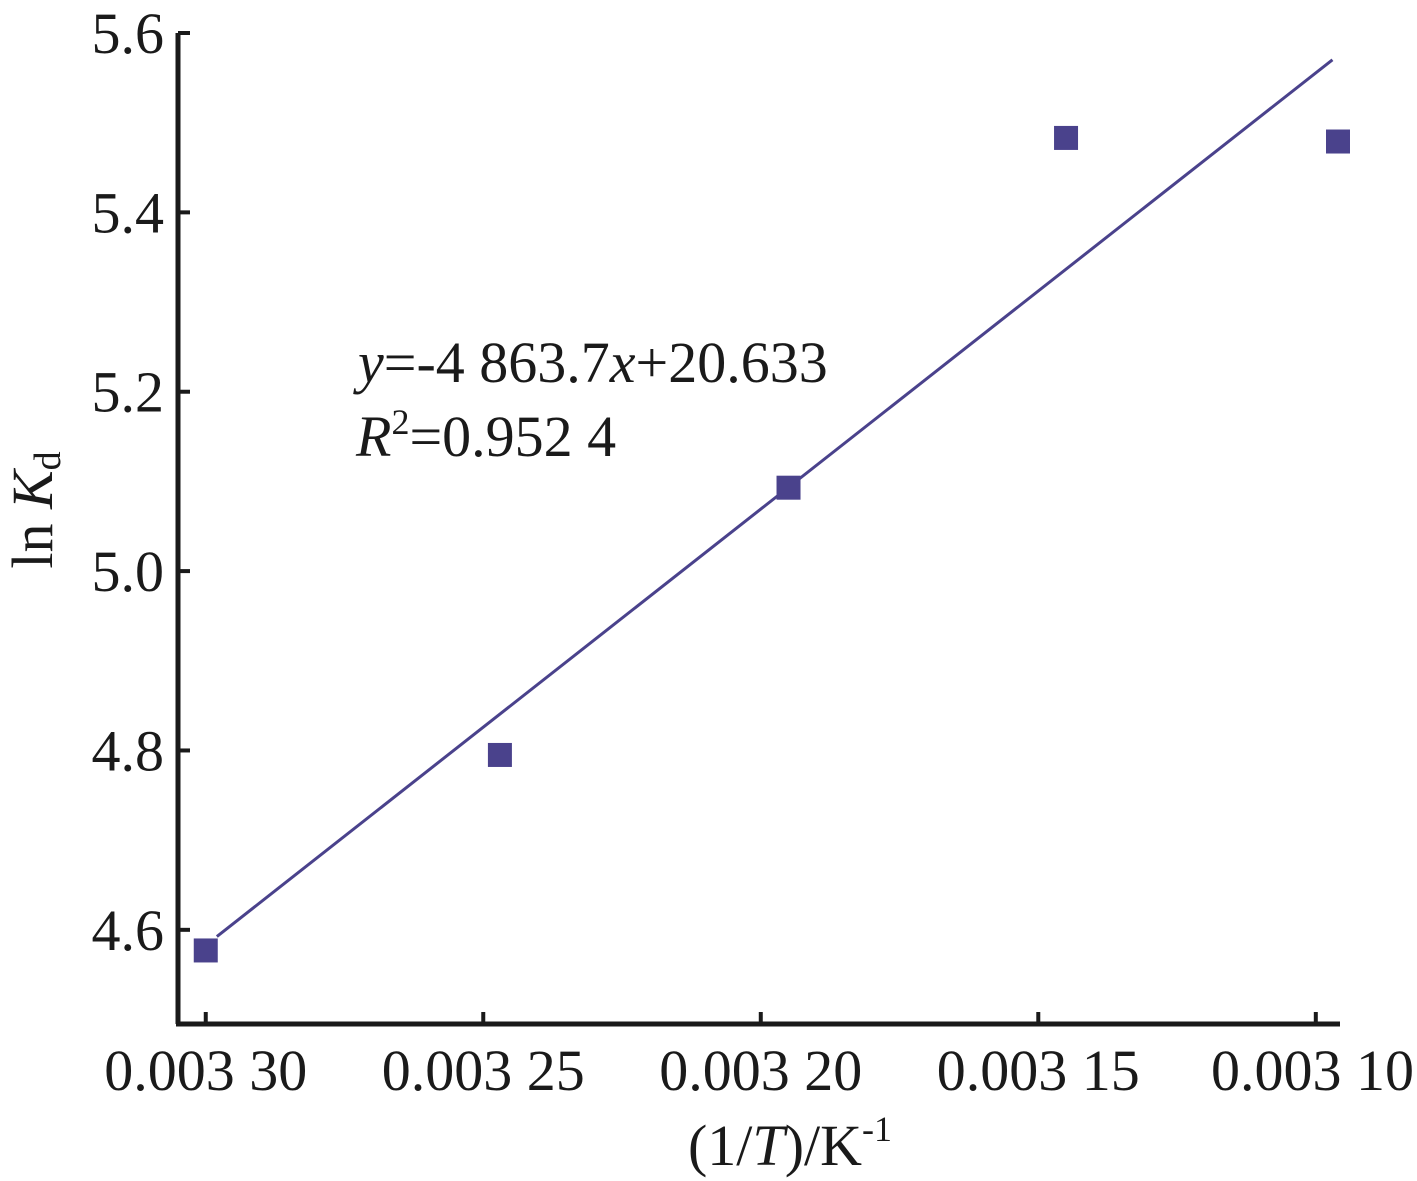 This screenshot has width=1417, height=1181. What do you see at coordinates (128, 33) in the screenshot?
I see `y-tick-label: 5.6` at bounding box center [128, 33].